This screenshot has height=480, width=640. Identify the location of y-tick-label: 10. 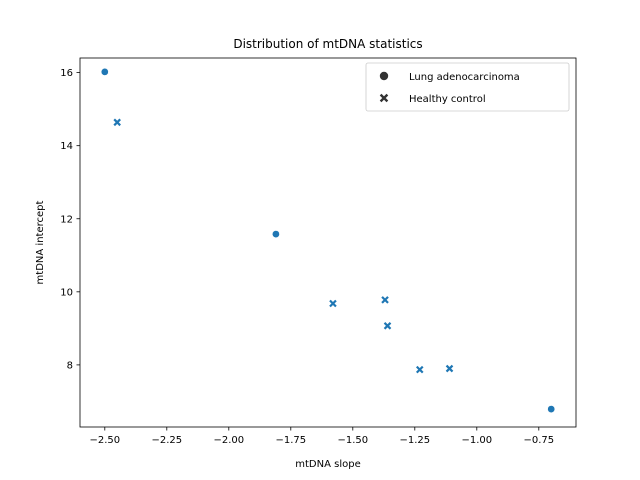
(66, 292).